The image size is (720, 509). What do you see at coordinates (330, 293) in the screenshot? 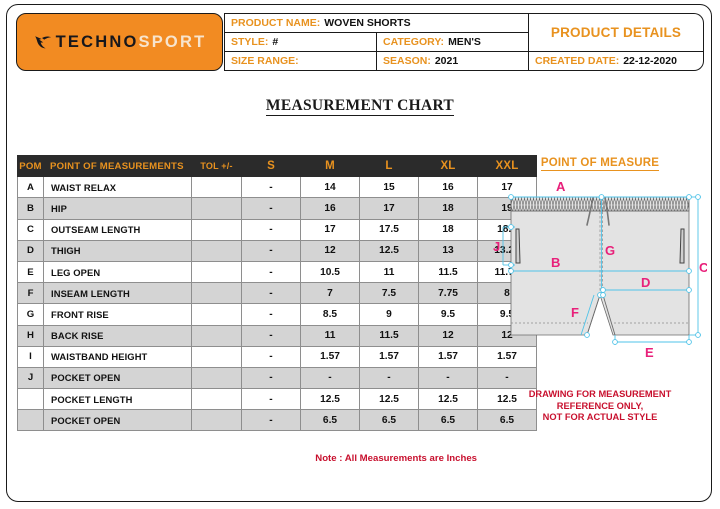
I see `cell-m: 7` at bounding box center [330, 293].